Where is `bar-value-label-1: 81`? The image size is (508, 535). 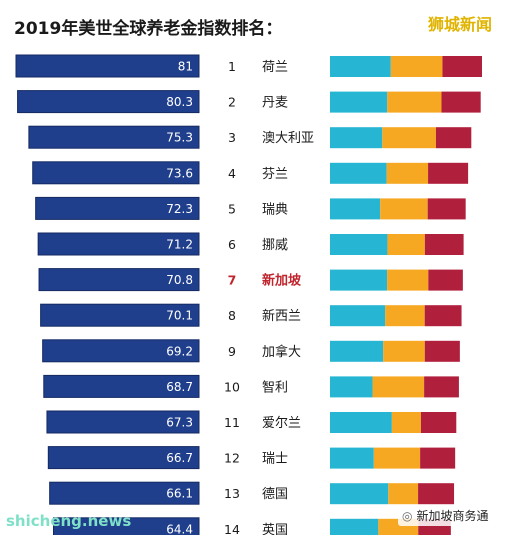
bar-value-label-1: 81 is located at coordinates (185, 67).